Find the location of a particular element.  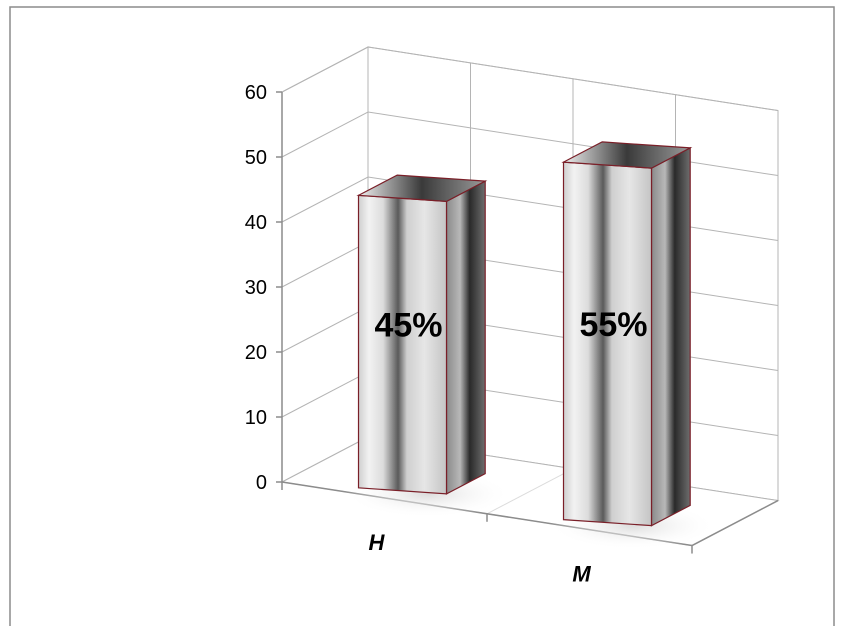

horizontal-gridline is located at coordinates (530, 79).